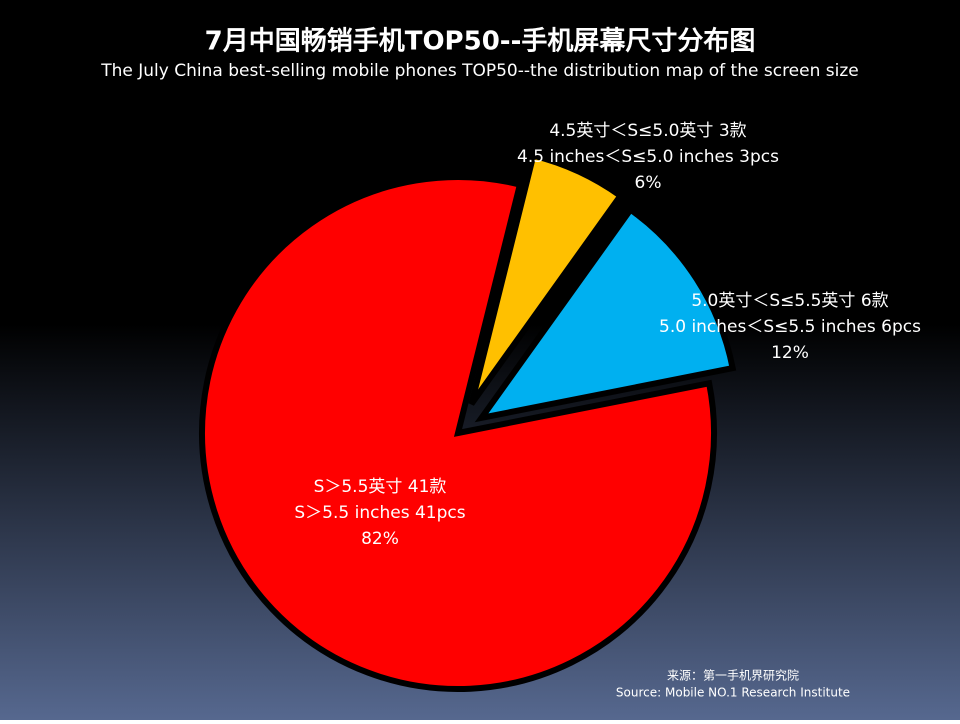 This screenshot has width=960, height=724. Describe the element at coordinates (379, 513) in the screenshot. I see `slice-label: S＞5.5 inches 41pcs` at that location.